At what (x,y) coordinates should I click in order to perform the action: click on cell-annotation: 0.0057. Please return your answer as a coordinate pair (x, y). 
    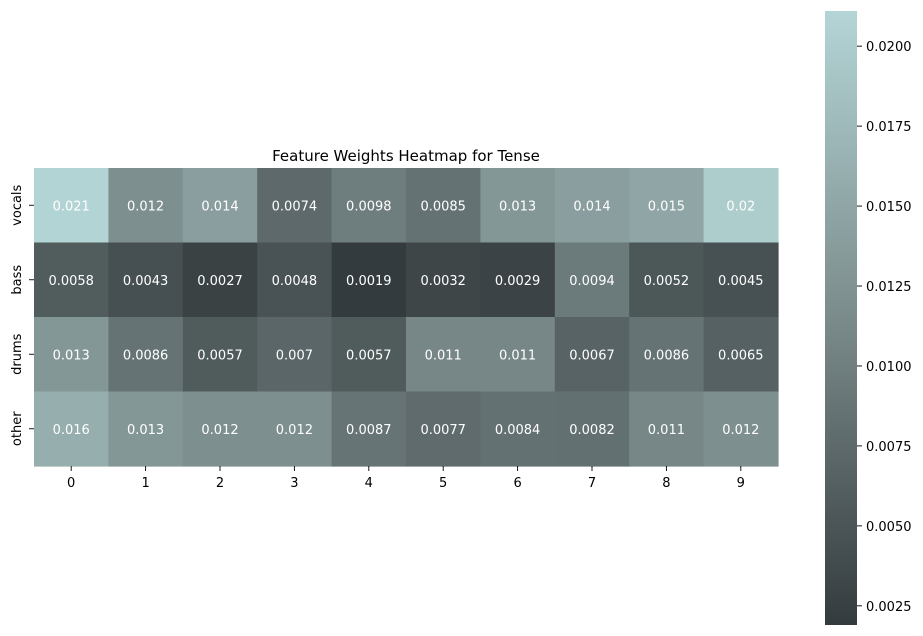
    Looking at the image, I should click on (220, 355).